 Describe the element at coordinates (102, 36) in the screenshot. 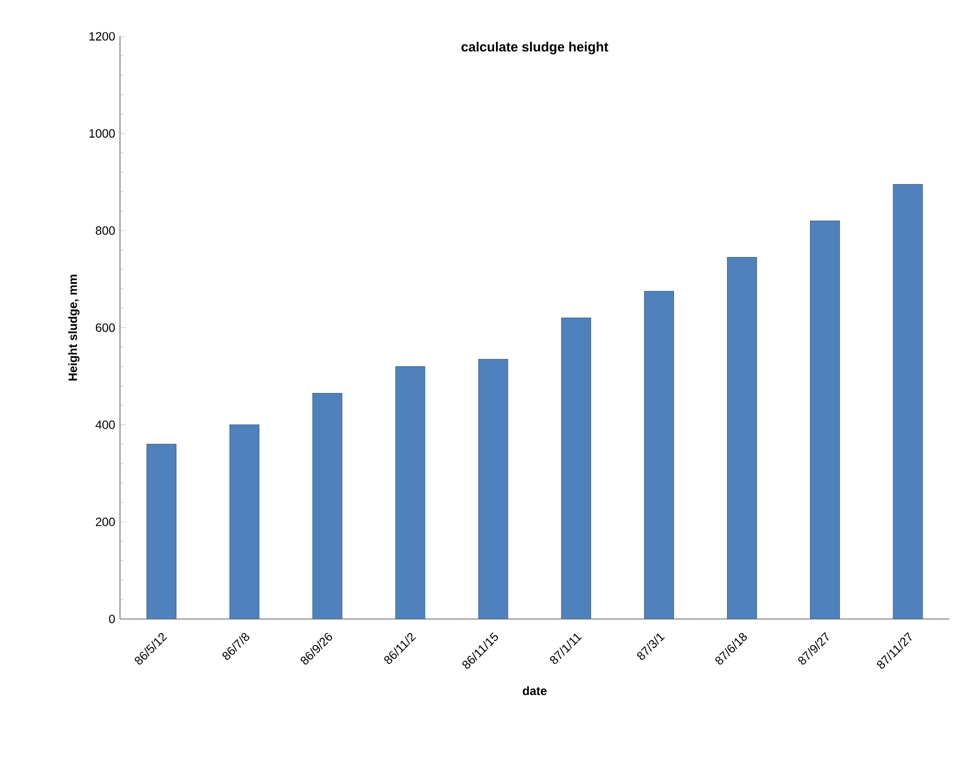

I see `y-tick-label: 1200` at that location.